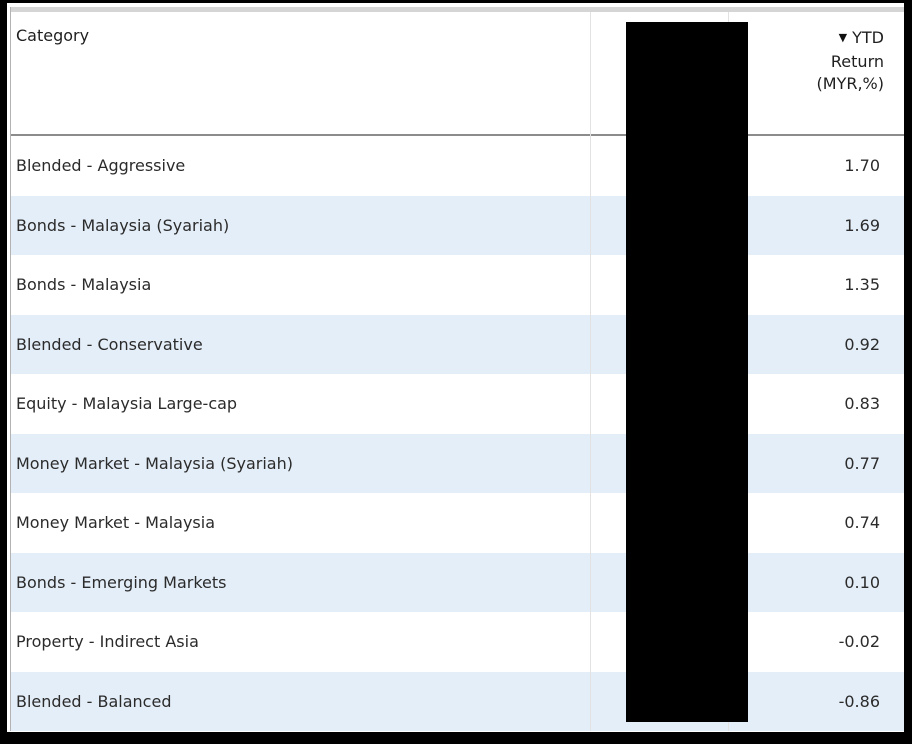  I want to click on ytd-return-cell: 0.74, so click(862, 523).